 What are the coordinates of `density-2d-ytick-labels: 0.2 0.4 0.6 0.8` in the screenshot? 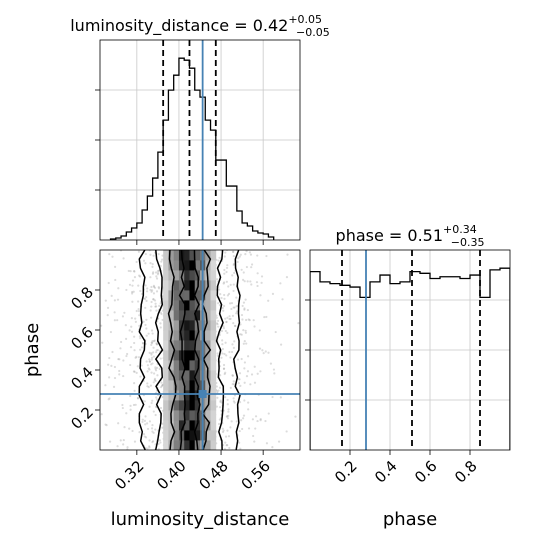 It's located at (82, 358).